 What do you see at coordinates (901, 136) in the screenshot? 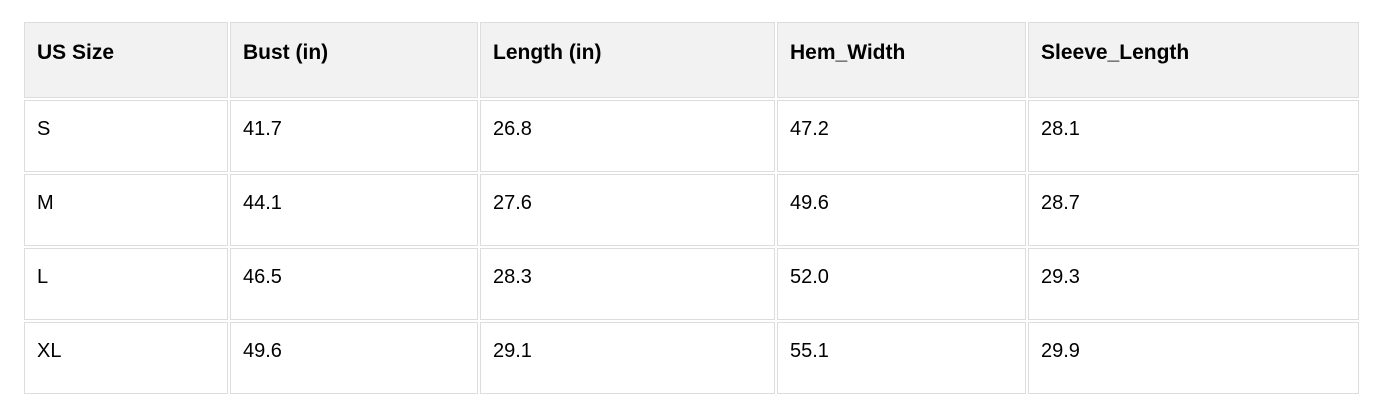
I see `cell-hem-width-s: 47.2` at bounding box center [901, 136].